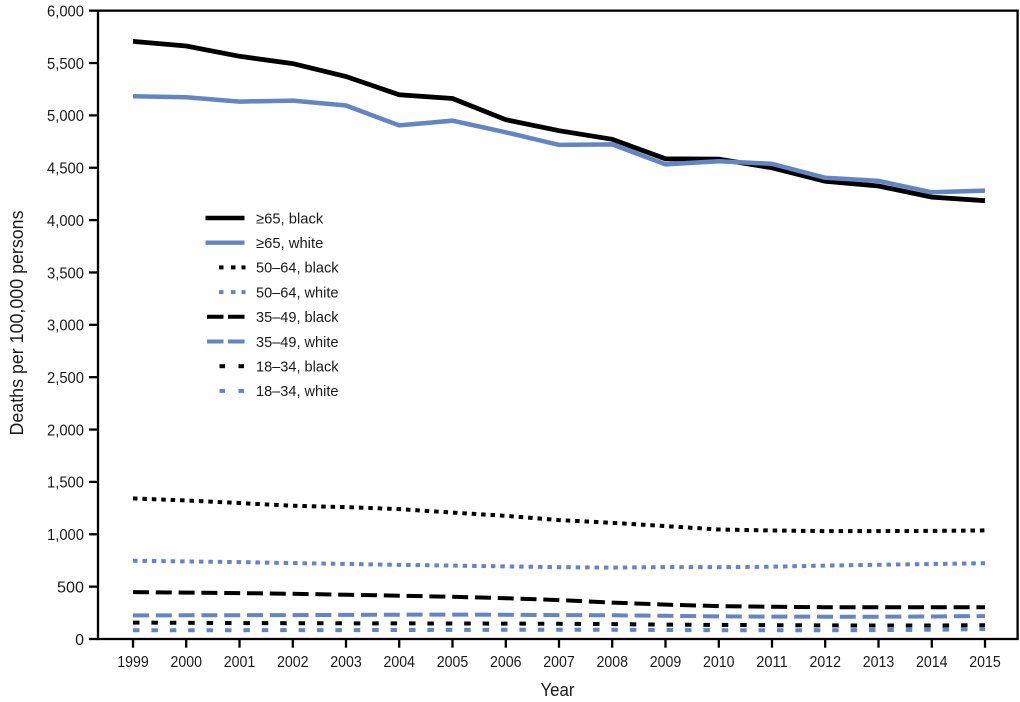 The width and height of the screenshot is (1020, 702). I want to click on svg-text: 2015, so click(985, 662).